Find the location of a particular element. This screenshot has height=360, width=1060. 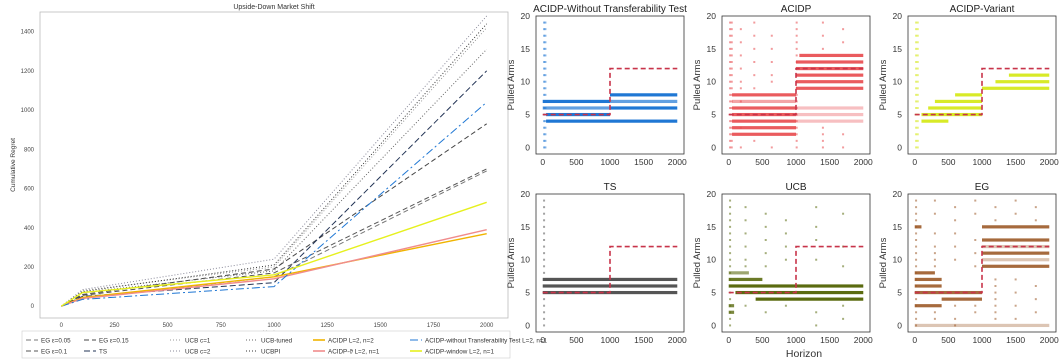

main-x-tick-label: 500 is located at coordinates (168, 326).